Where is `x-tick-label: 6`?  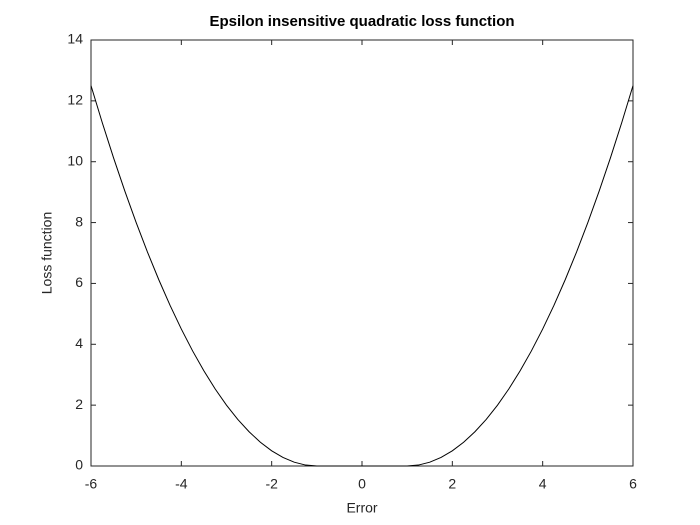 x-tick-label: 6 is located at coordinates (633, 484).